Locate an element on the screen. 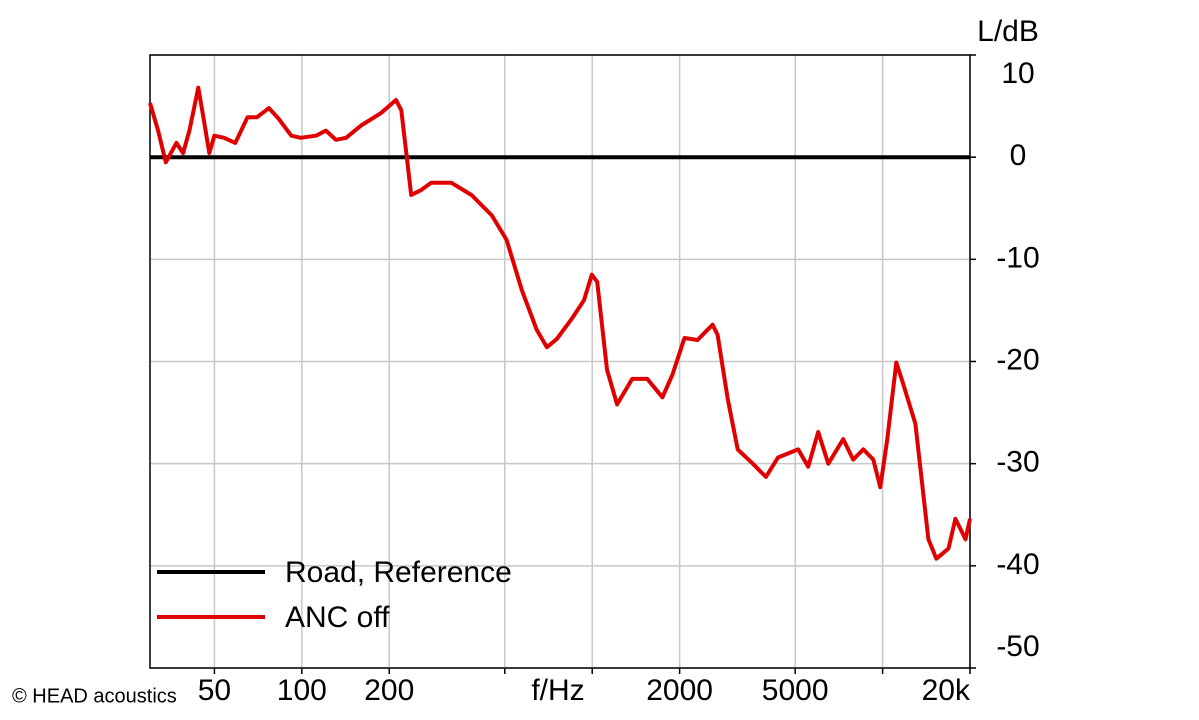 The image size is (1199, 720). legend-label: ANC off is located at coordinates (337, 617).